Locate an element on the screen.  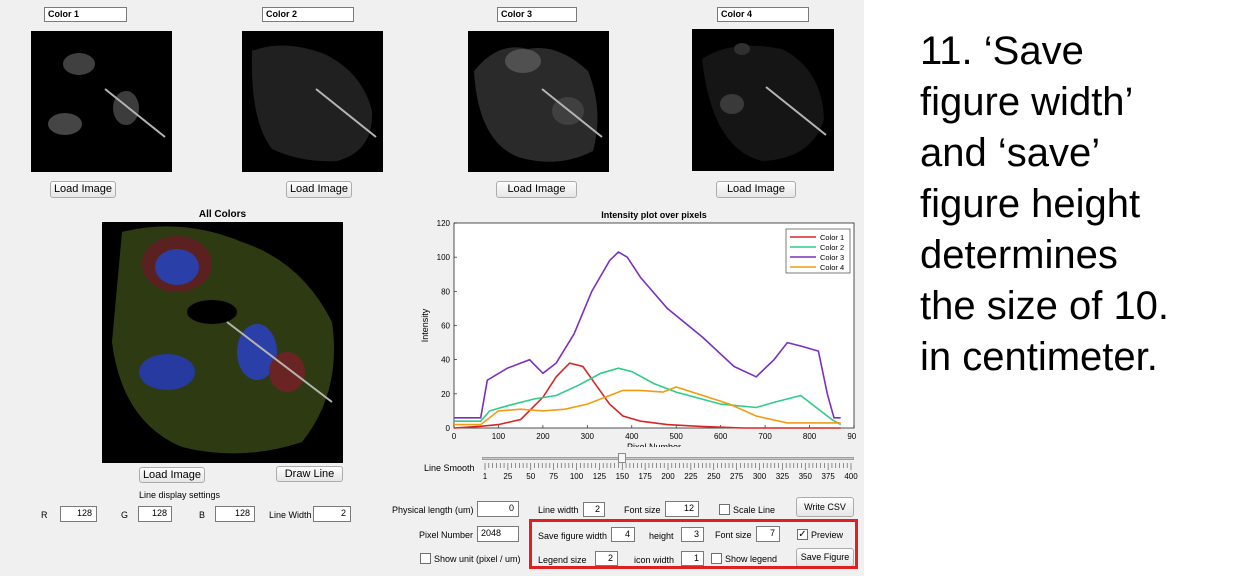
x-tick-label: 0 is located at coordinates (454, 436).